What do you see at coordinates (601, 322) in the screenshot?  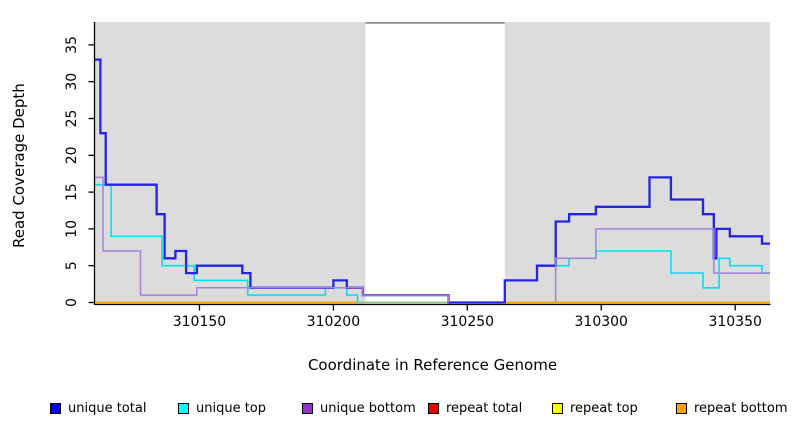 I see `x-tick-label-310300: 310300` at bounding box center [601, 322].